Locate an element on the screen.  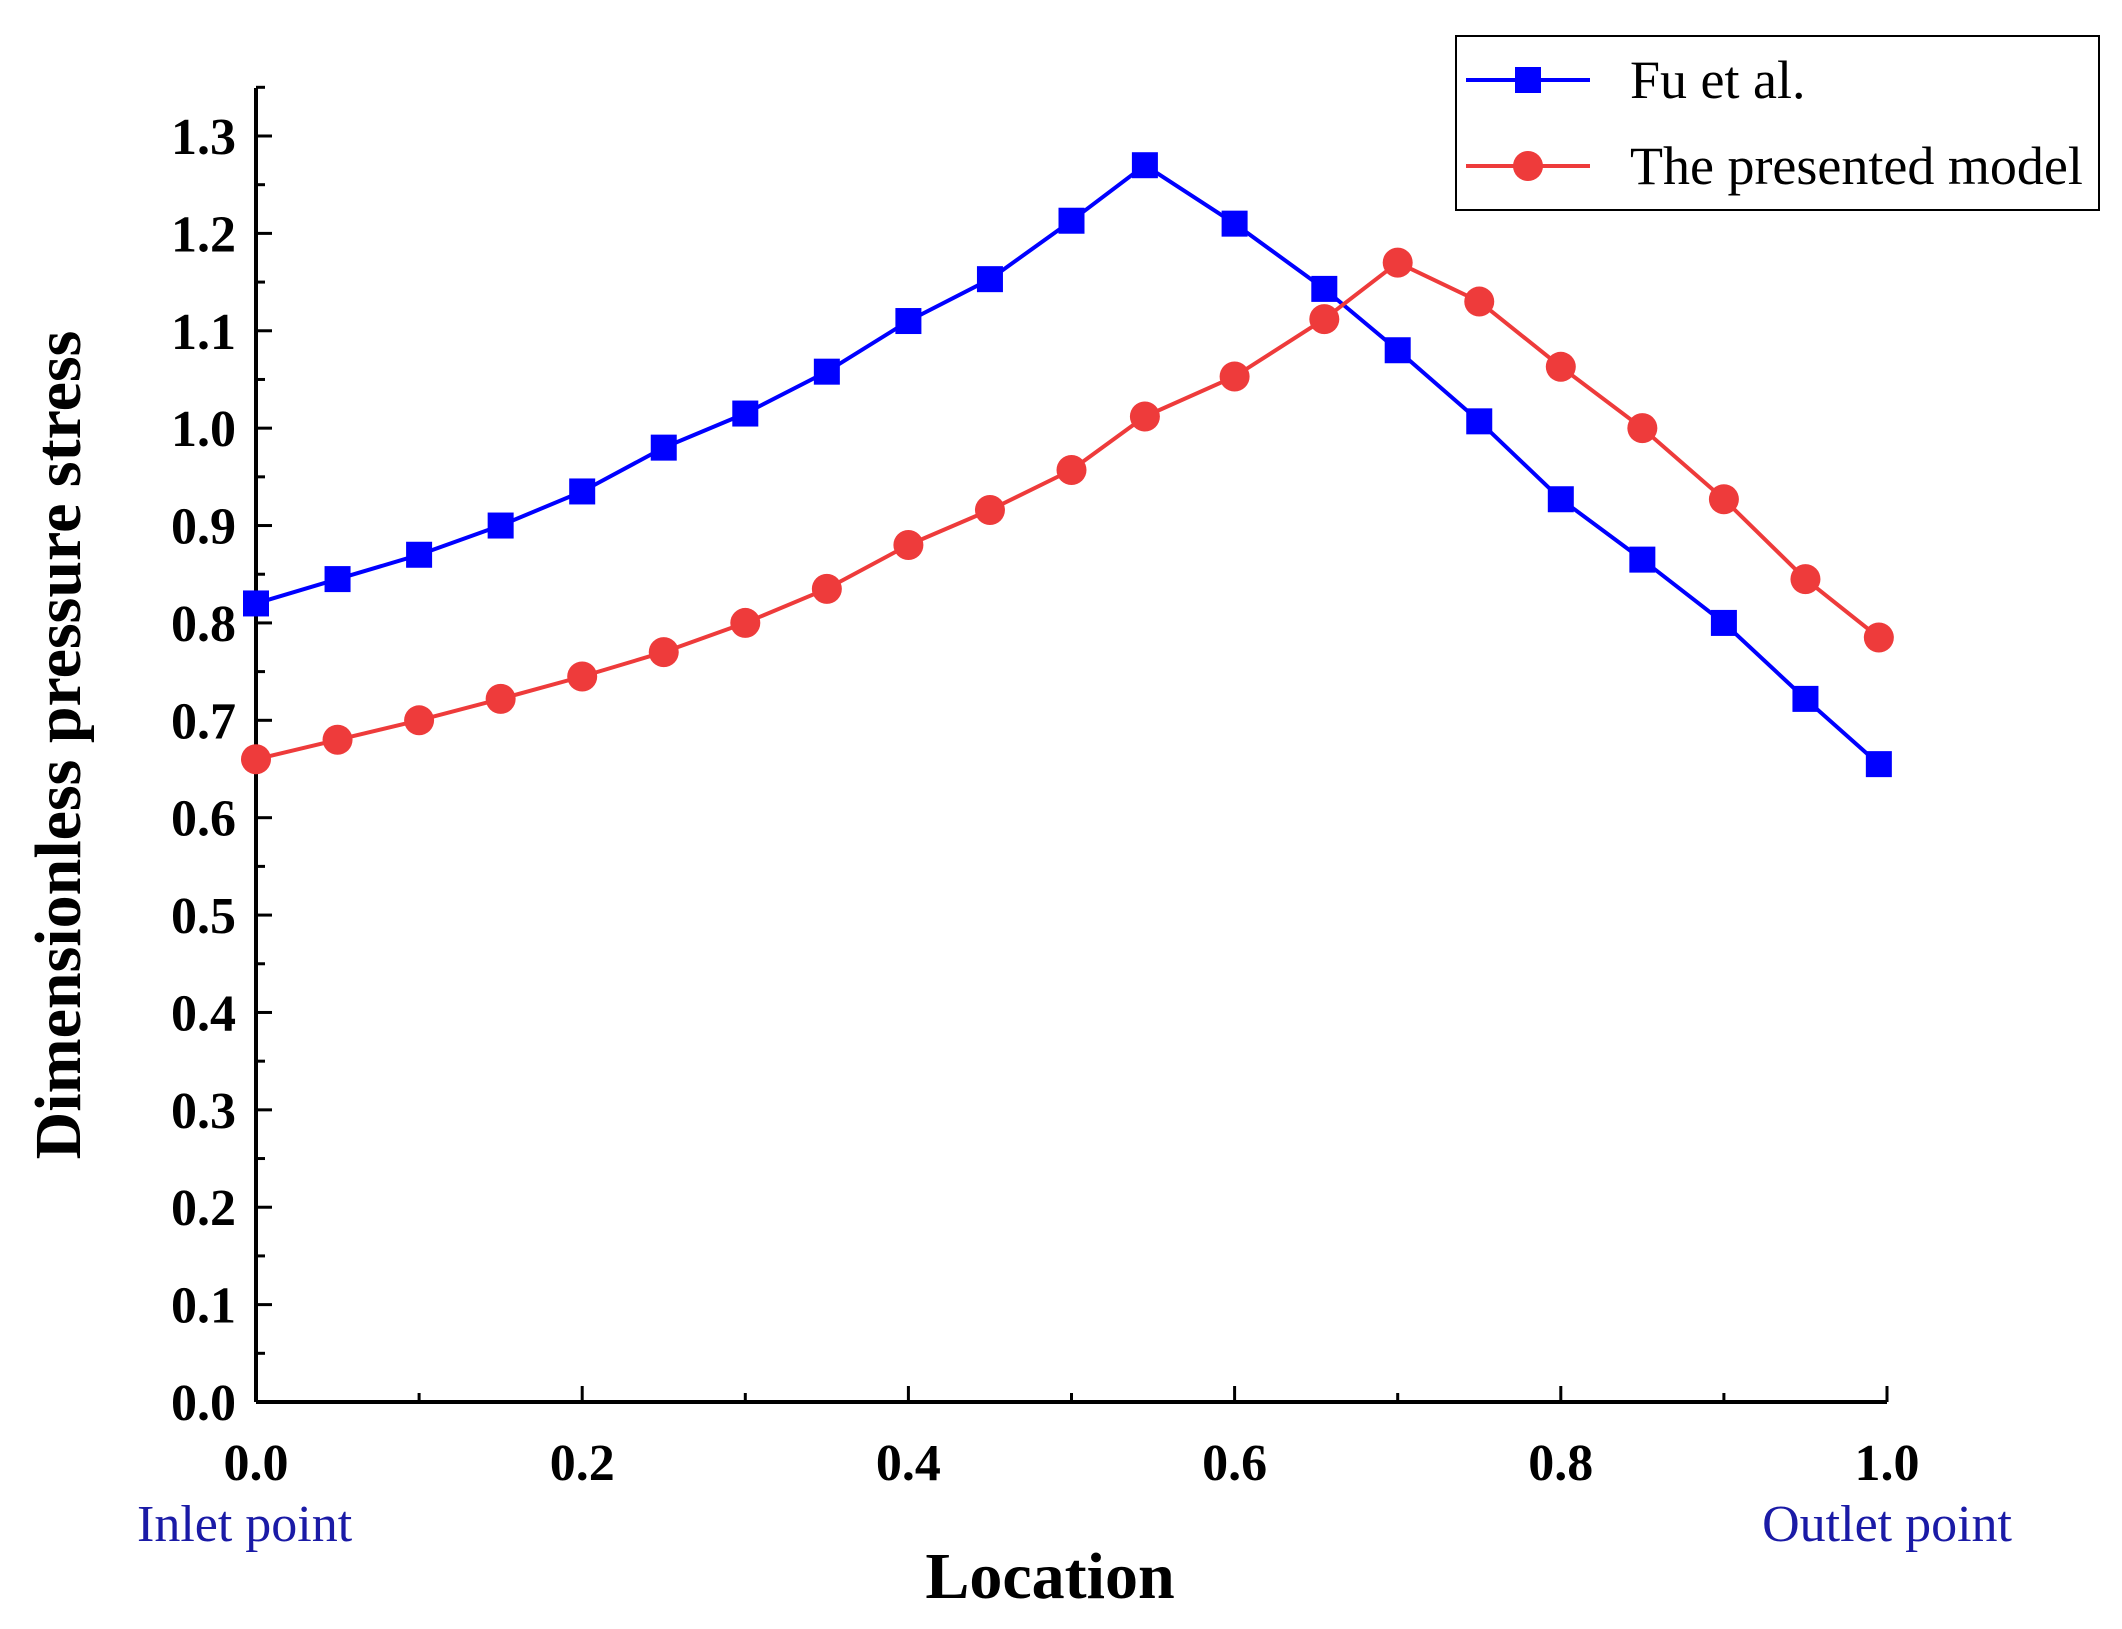
y-tick-label: 0.8 is located at coordinates (203, 624).